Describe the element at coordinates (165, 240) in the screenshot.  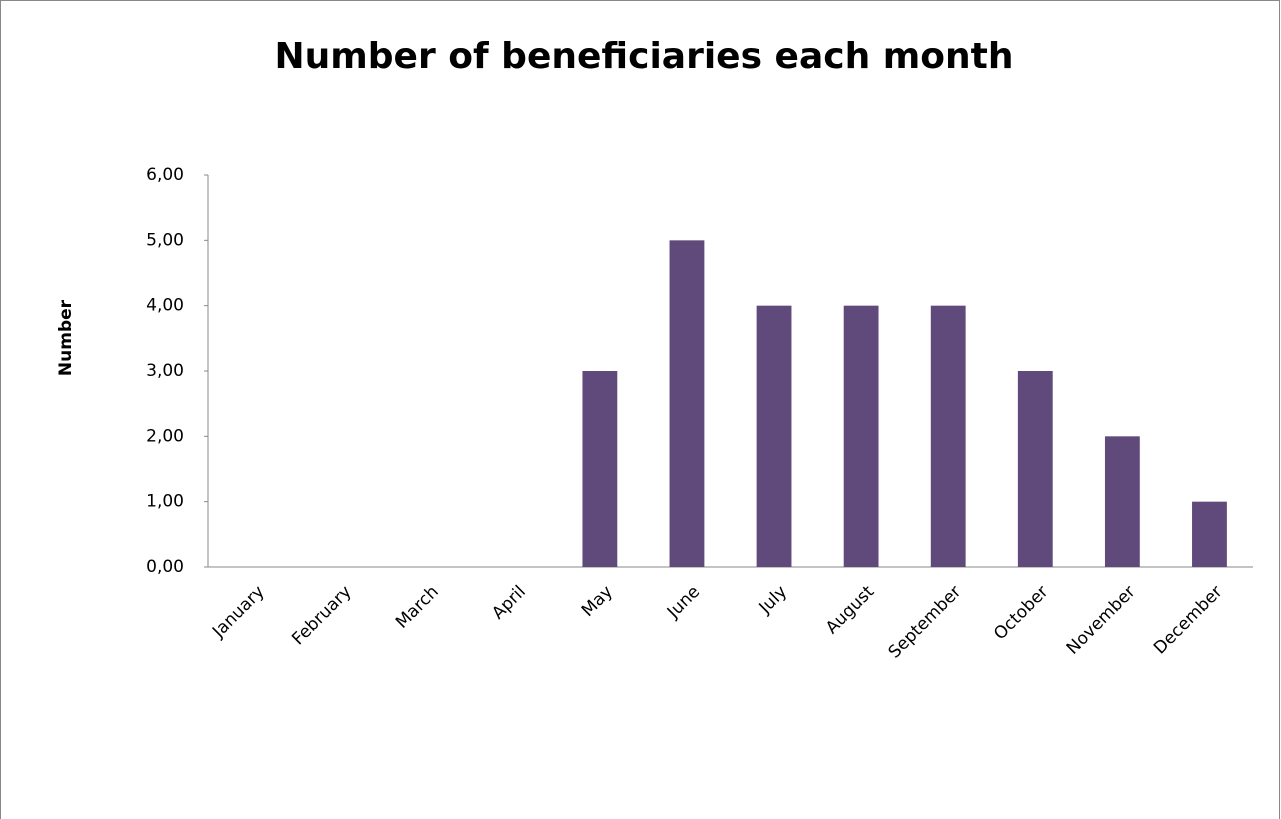
I see `y-tick-label: 5,00` at that location.